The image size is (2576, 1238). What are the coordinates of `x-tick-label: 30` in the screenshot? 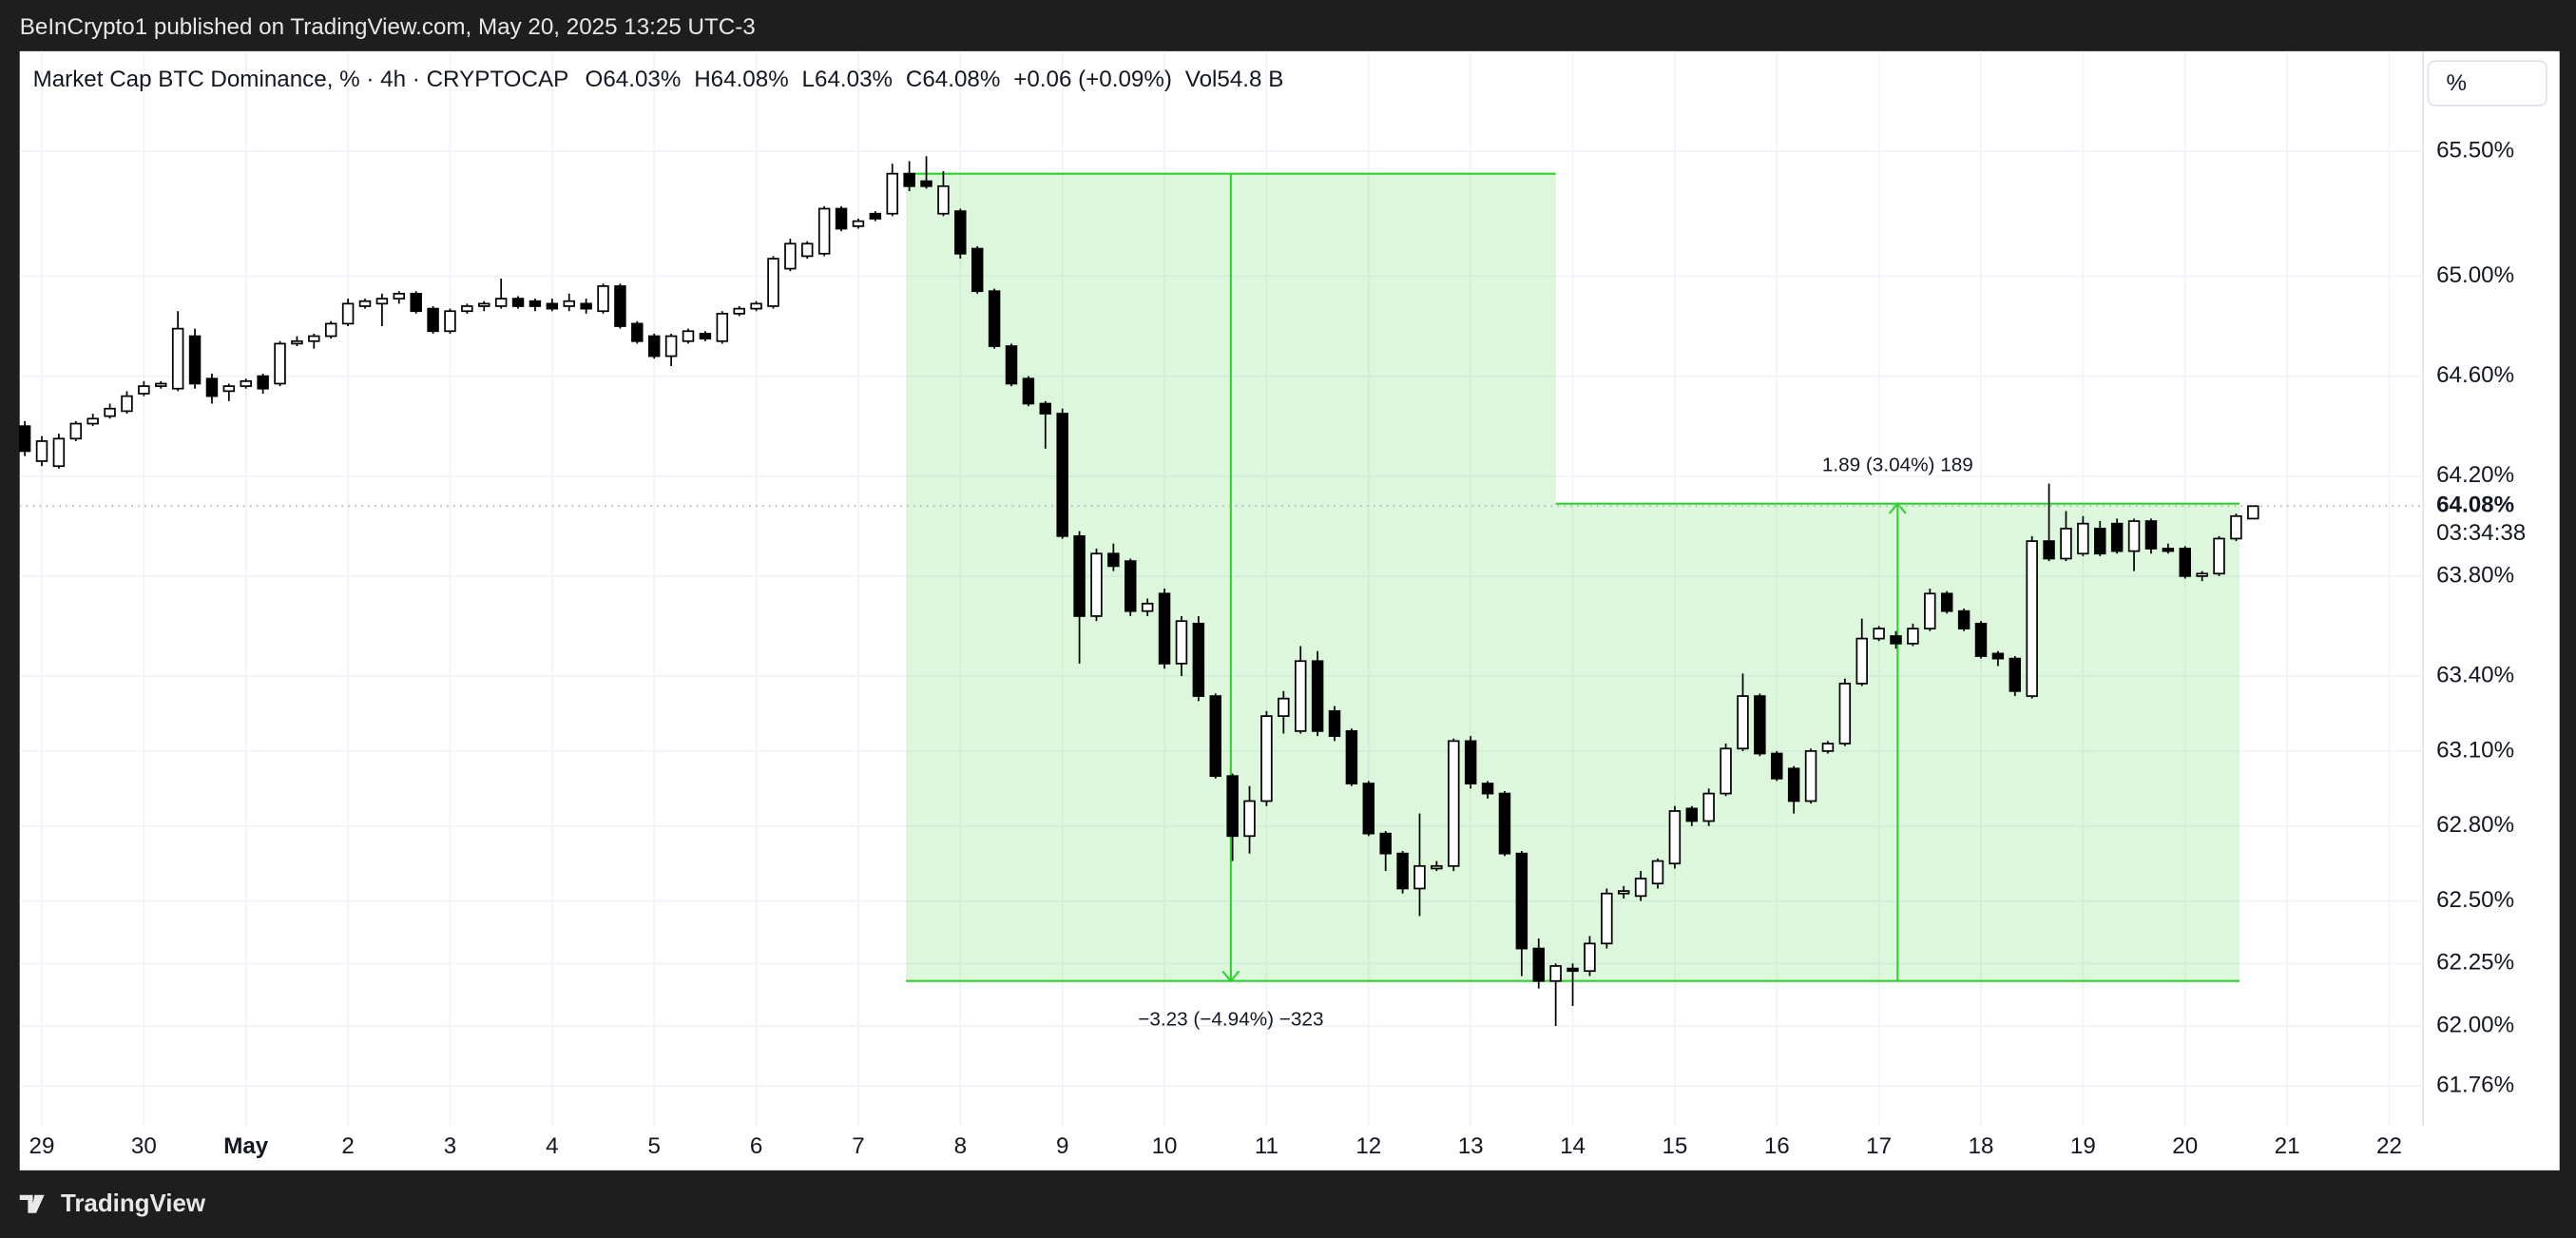 It's located at (144, 1146).